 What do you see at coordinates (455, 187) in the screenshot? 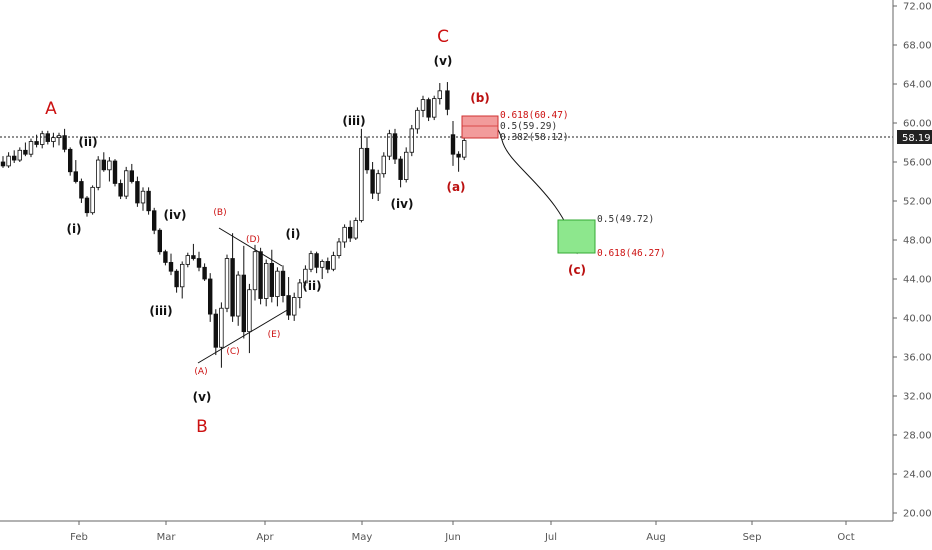
I see `wave-label-corrective: (a)` at bounding box center [455, 187].